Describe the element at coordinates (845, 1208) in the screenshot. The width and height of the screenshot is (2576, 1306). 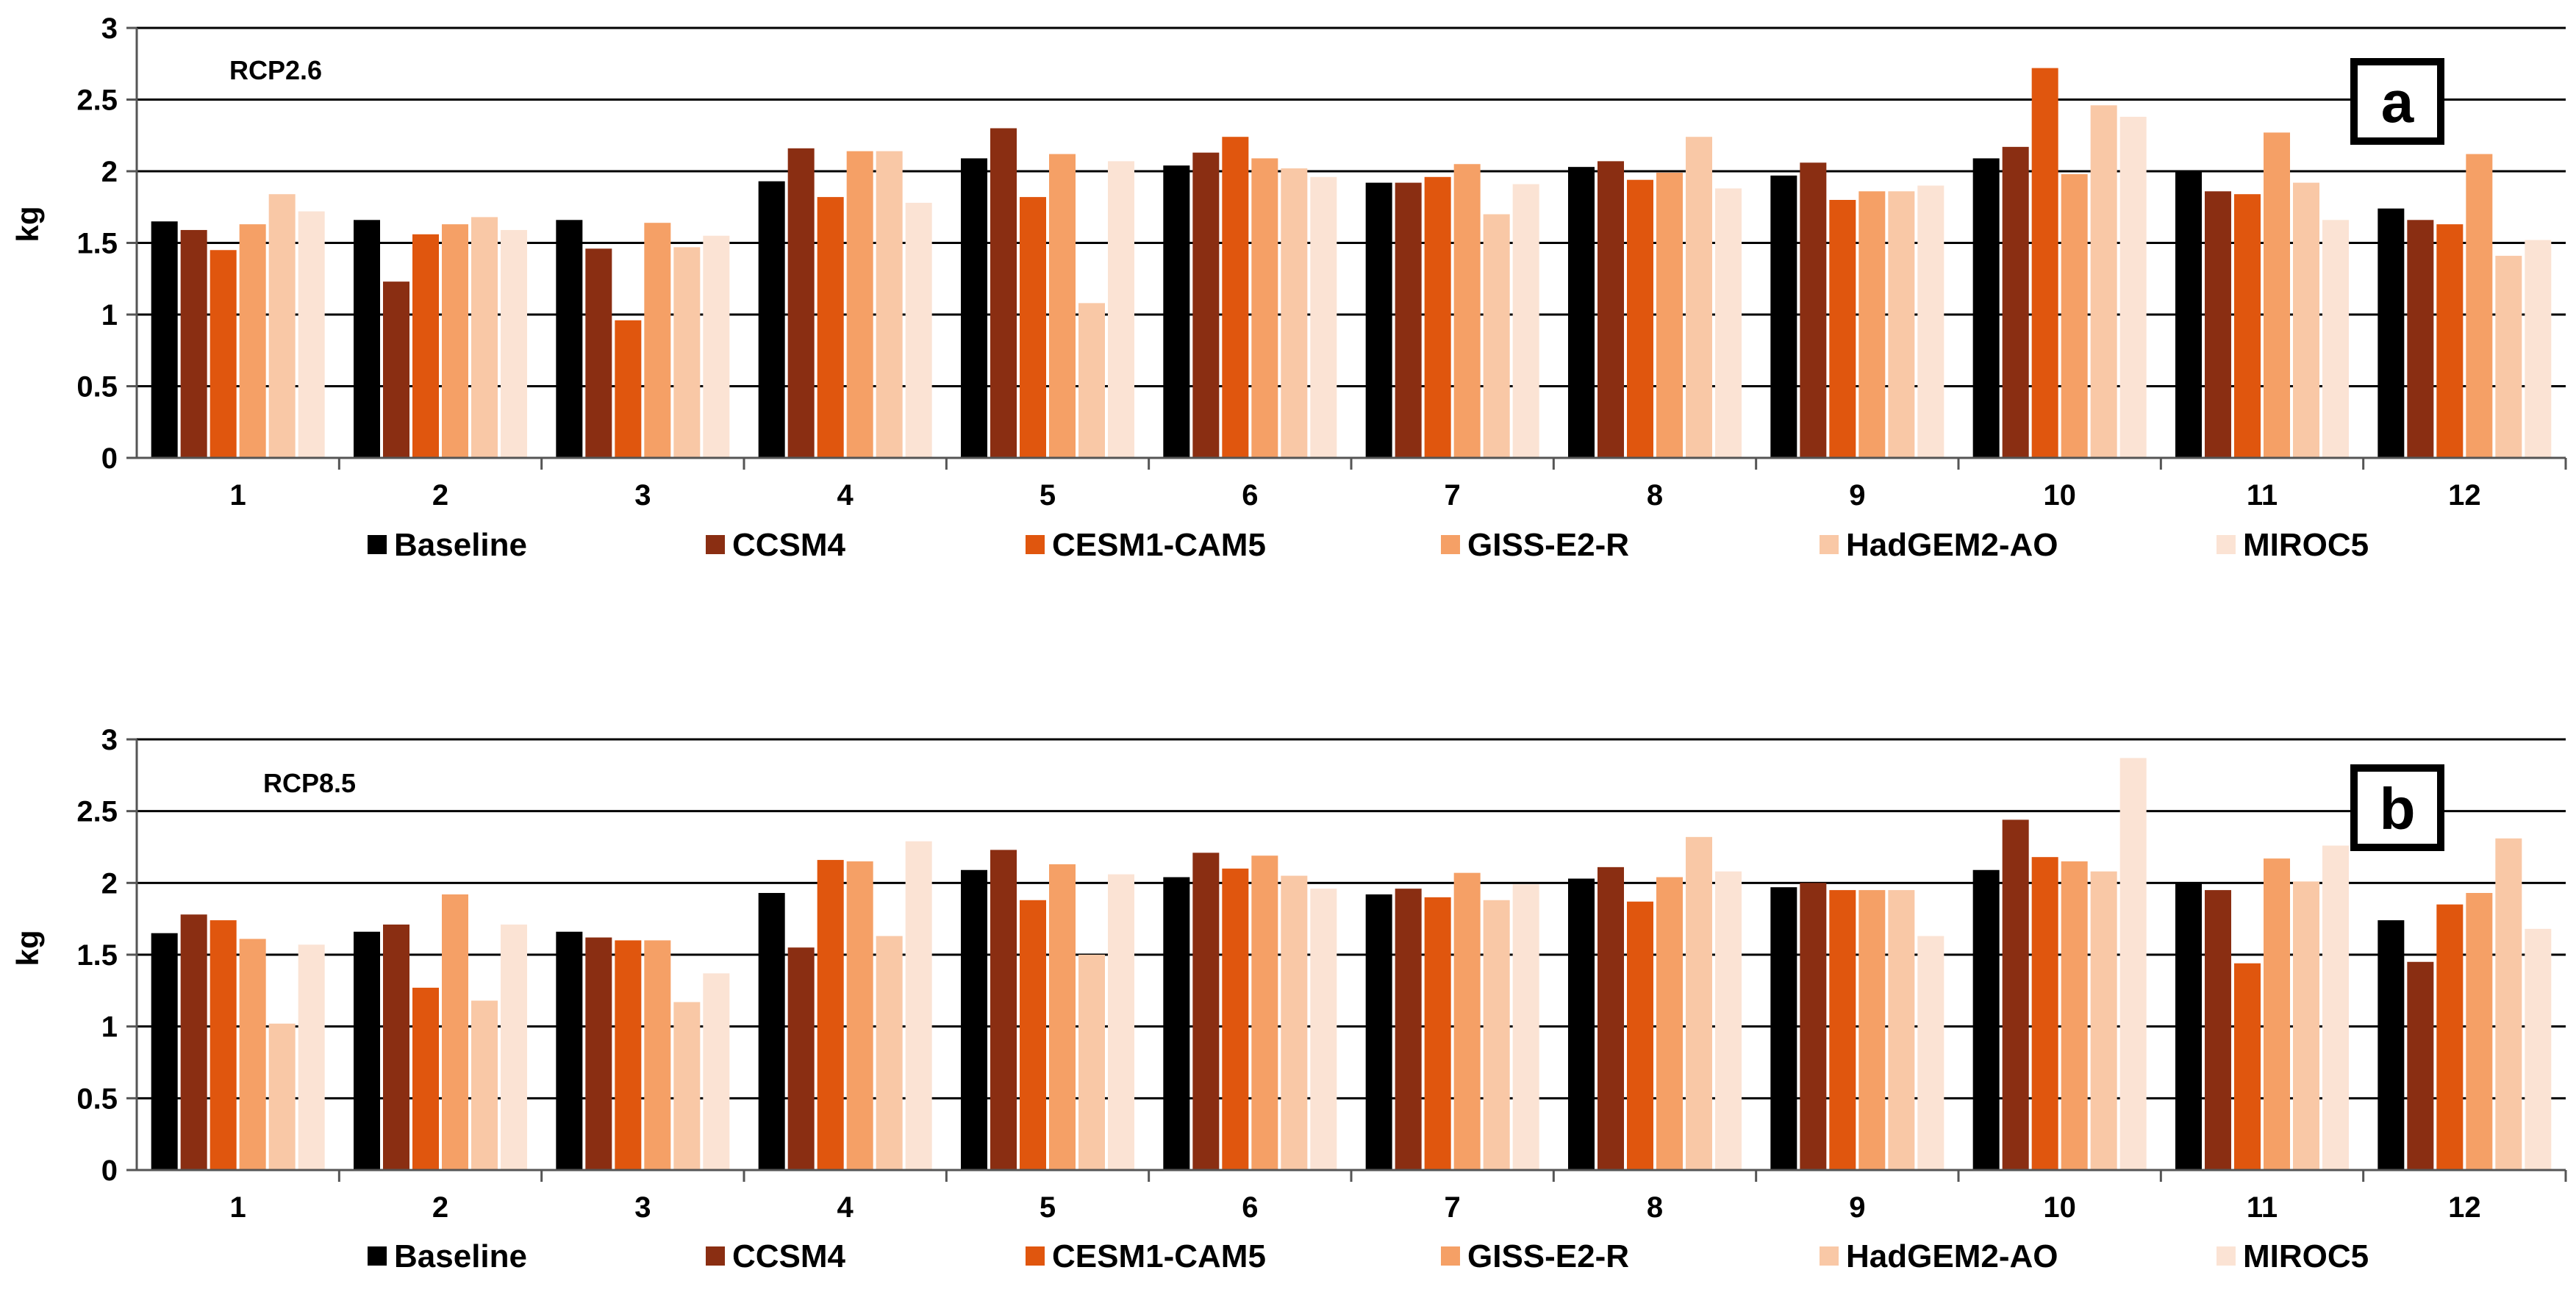
I see `panel-b-x-tick-label: 4` at that location.